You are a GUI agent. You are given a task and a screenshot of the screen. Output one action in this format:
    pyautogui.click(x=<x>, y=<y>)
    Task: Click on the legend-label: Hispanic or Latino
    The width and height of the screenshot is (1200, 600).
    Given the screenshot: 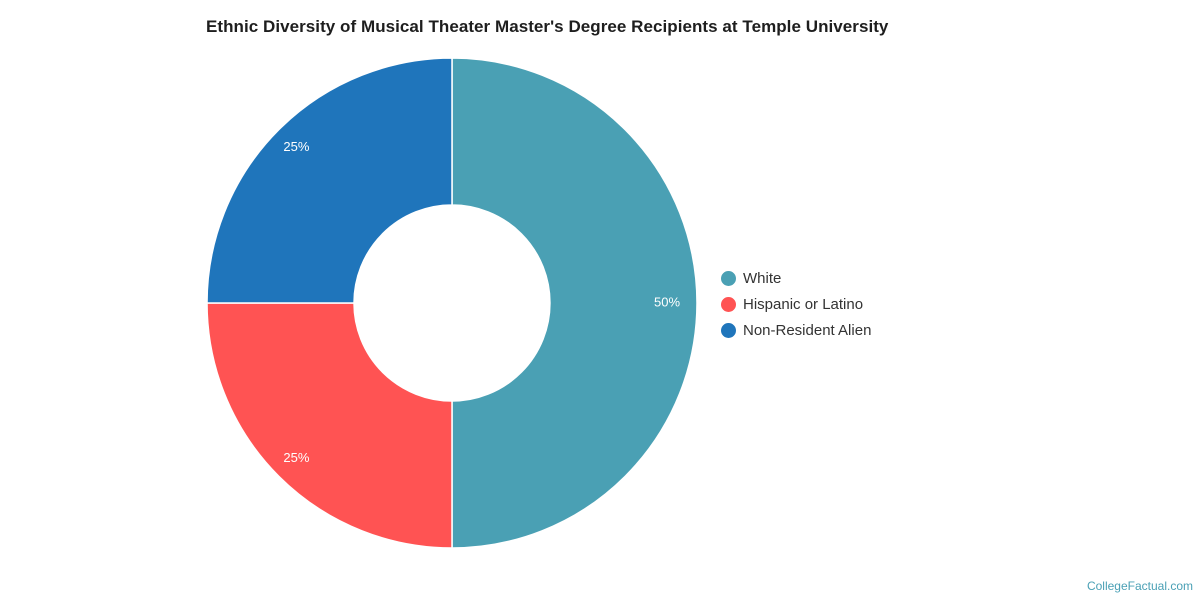 What is the action you would take?
    pyautogui.click(x=803, y=304)
    